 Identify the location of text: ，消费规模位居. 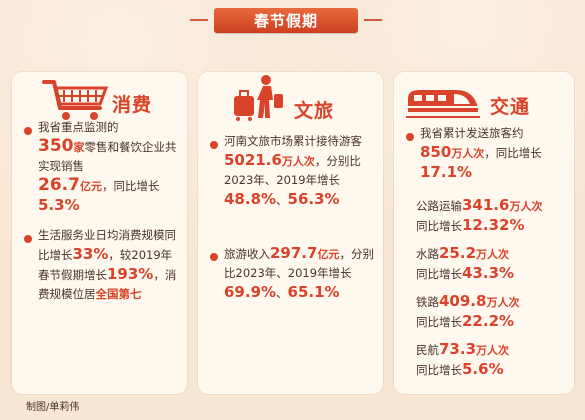
(107, 284).